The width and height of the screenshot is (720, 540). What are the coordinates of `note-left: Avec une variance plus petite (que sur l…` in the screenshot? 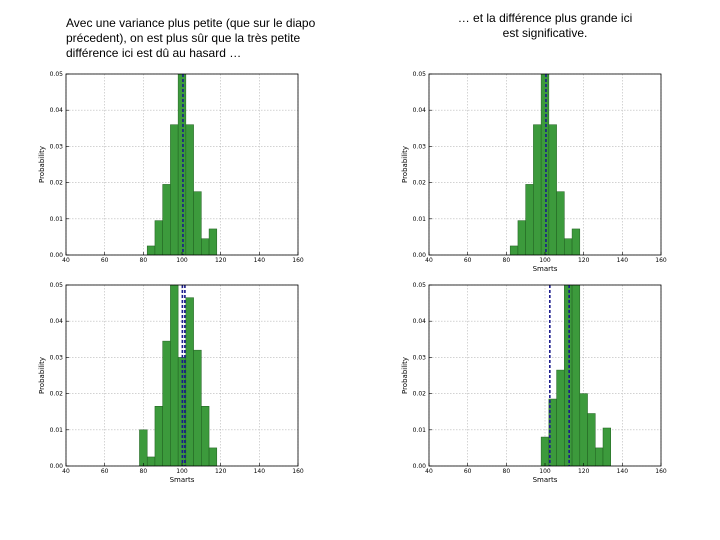 It's located at (191, 38).